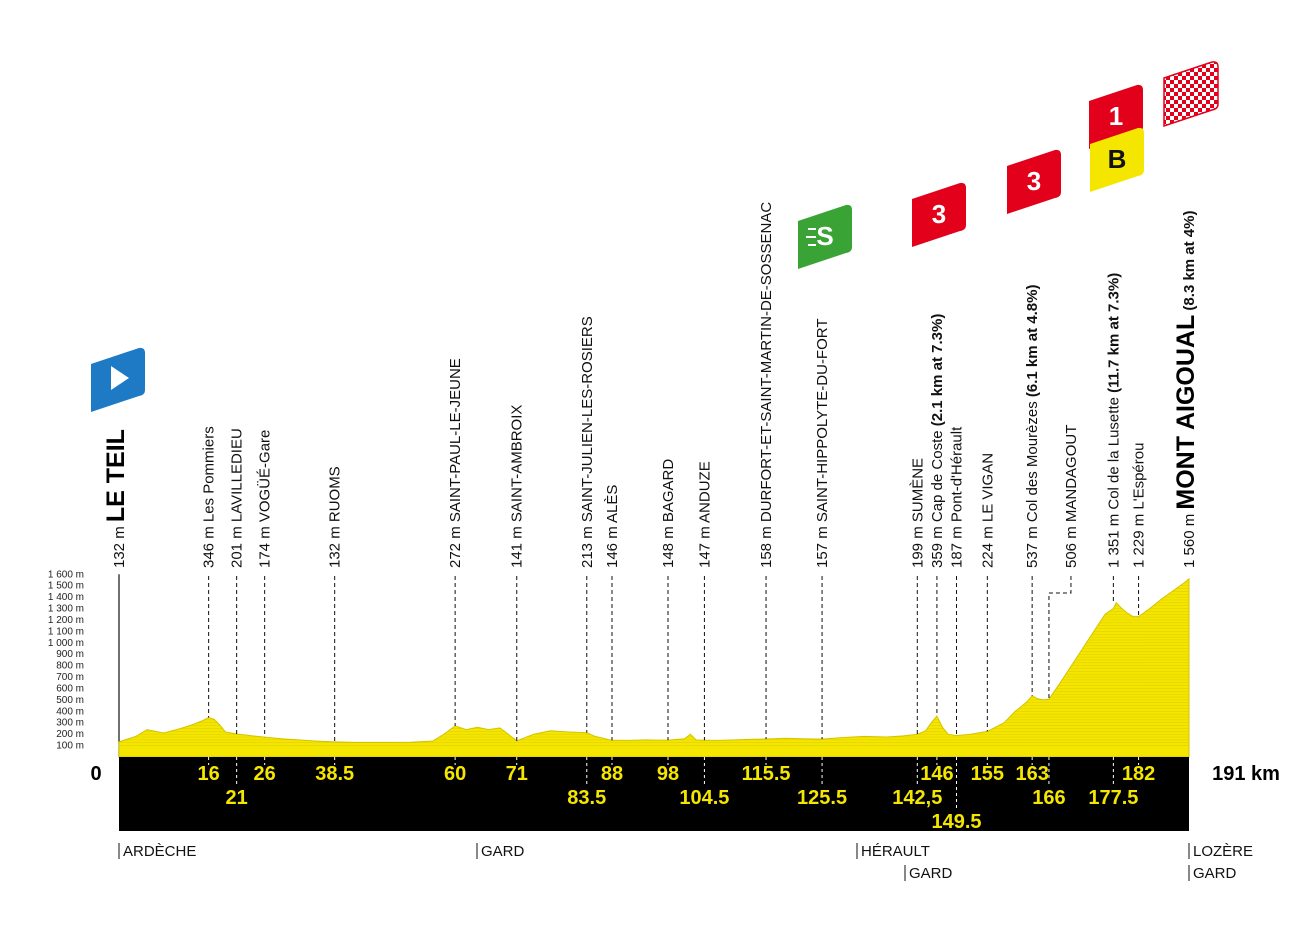 The image size is (1316, 950). I want to click on waypoint-altitude: 213 m, so click(587, 545).